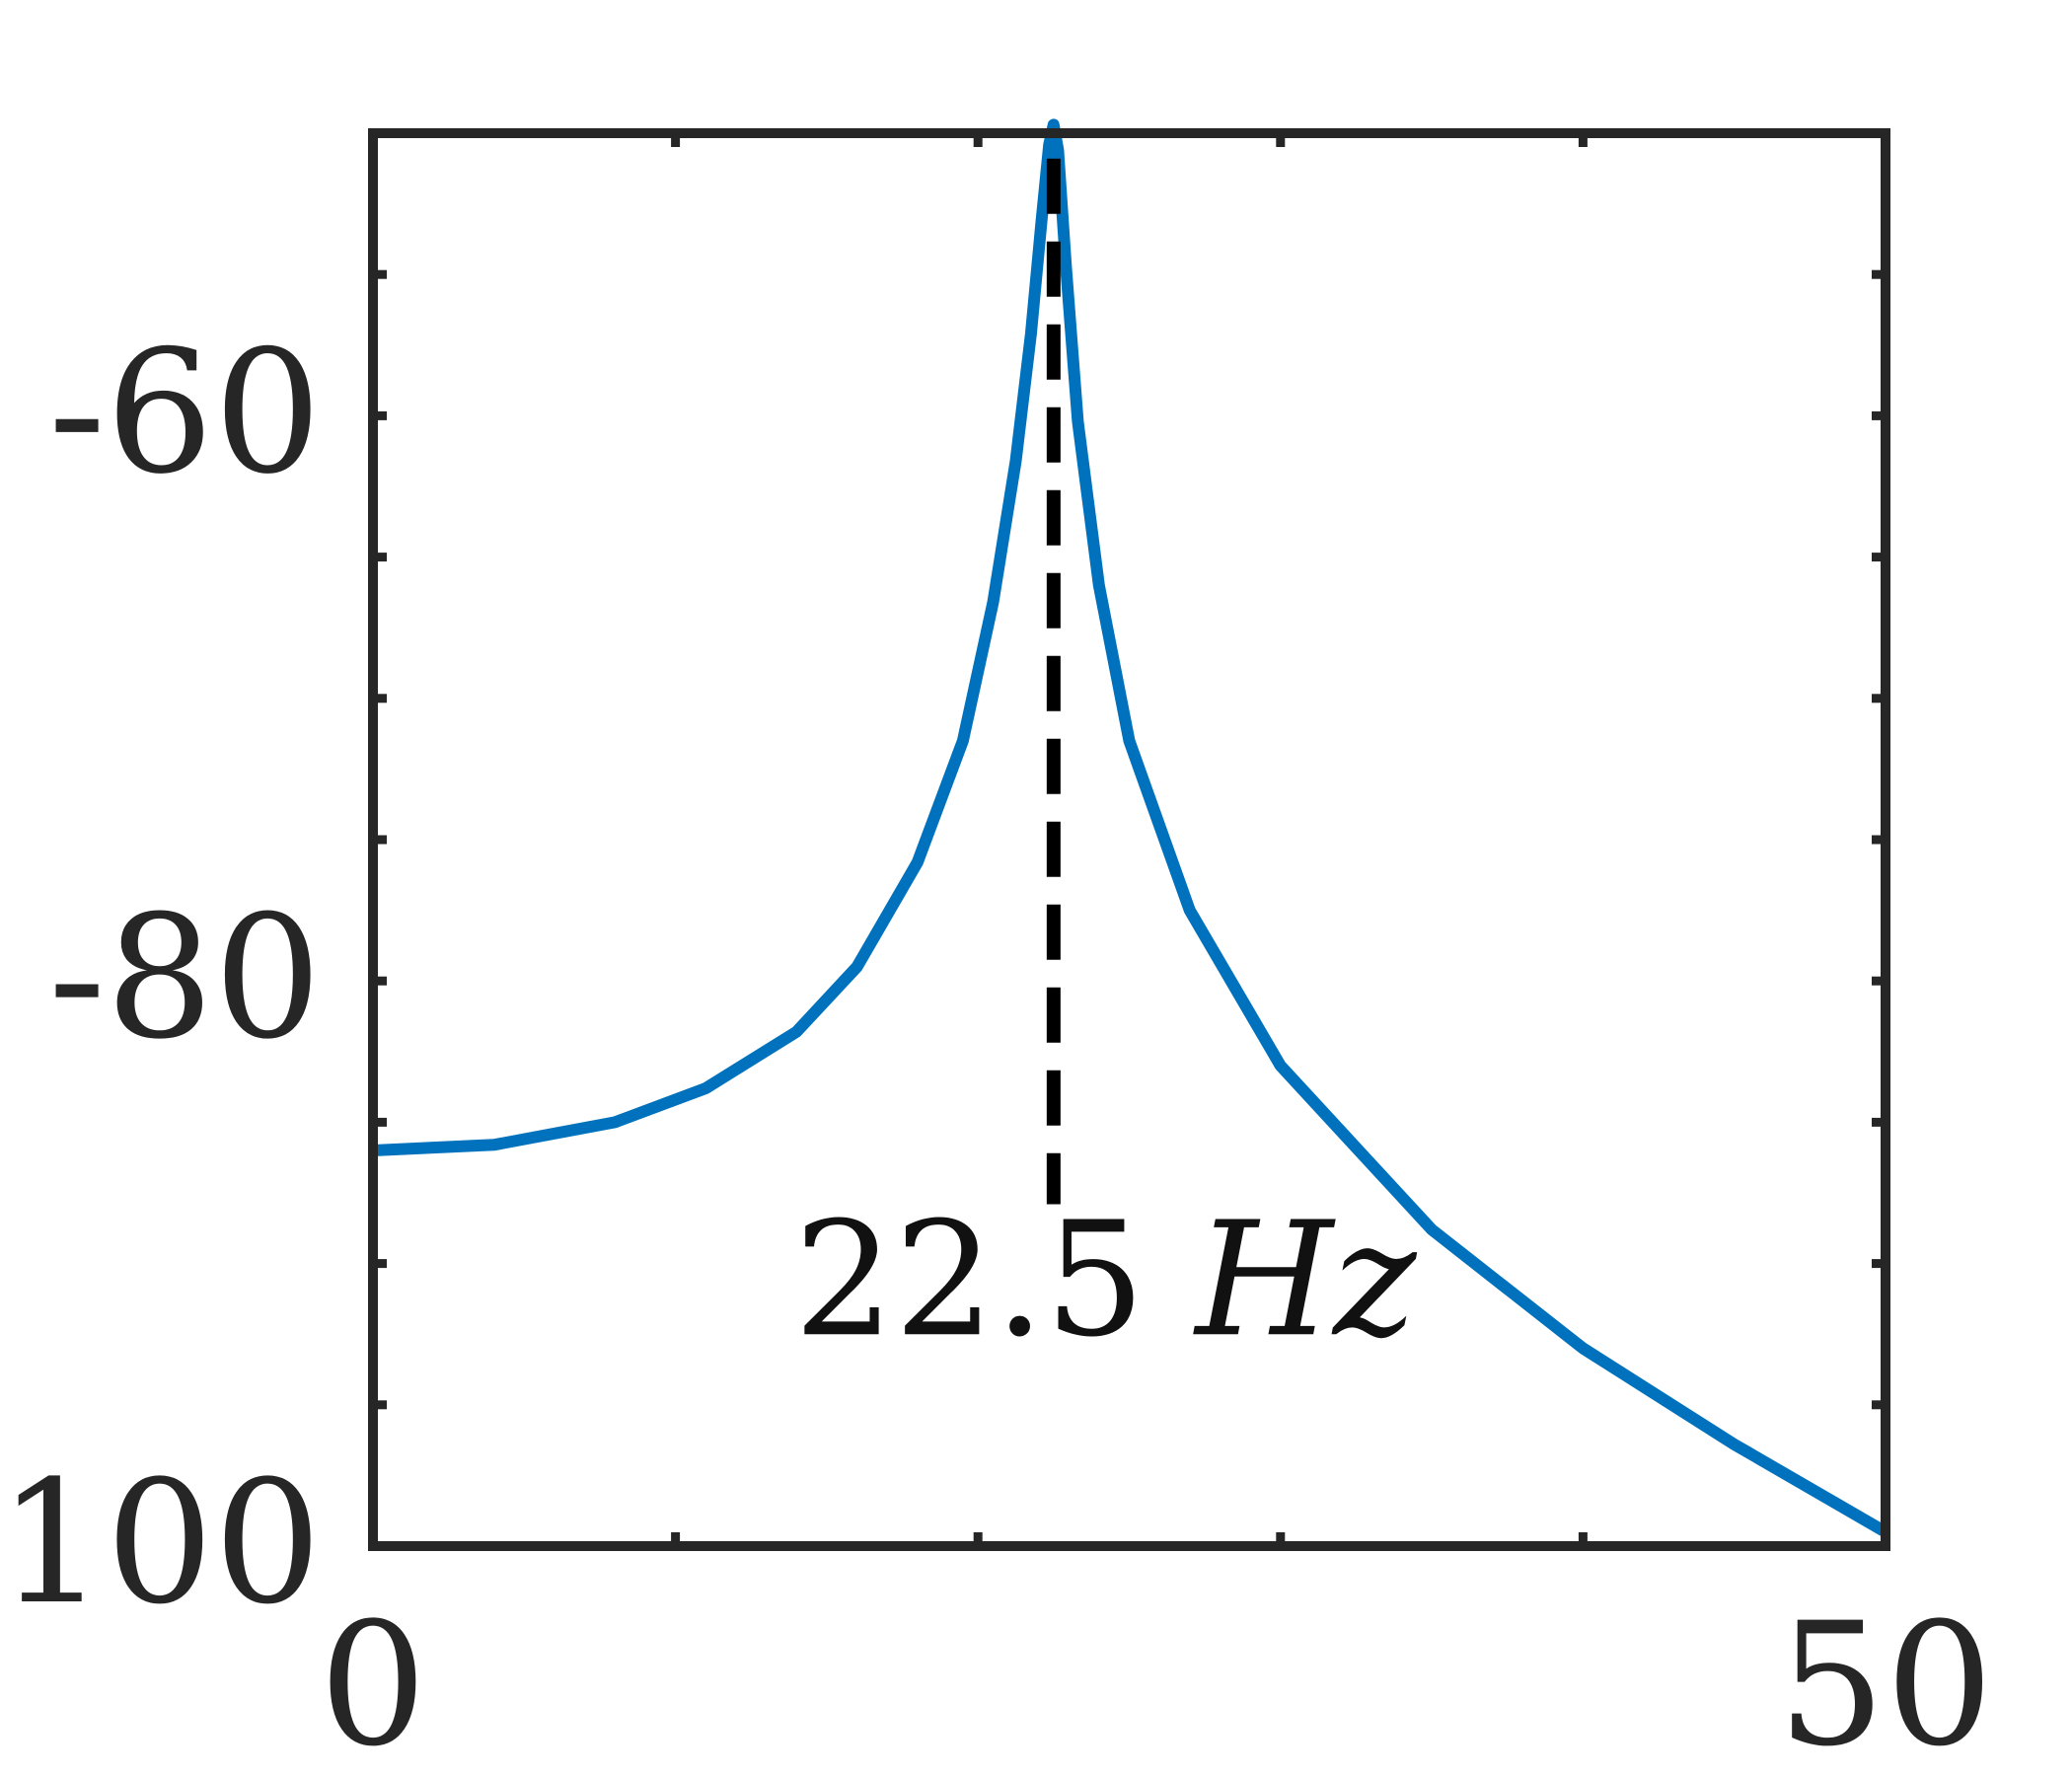 Image resolution: width=2072 pixels, height=1776 pixels. What do you see at coordinates (373, 1681) in the screenshot?
I see `x-tick-label-0: 0` at bounding box center [373, 1681].